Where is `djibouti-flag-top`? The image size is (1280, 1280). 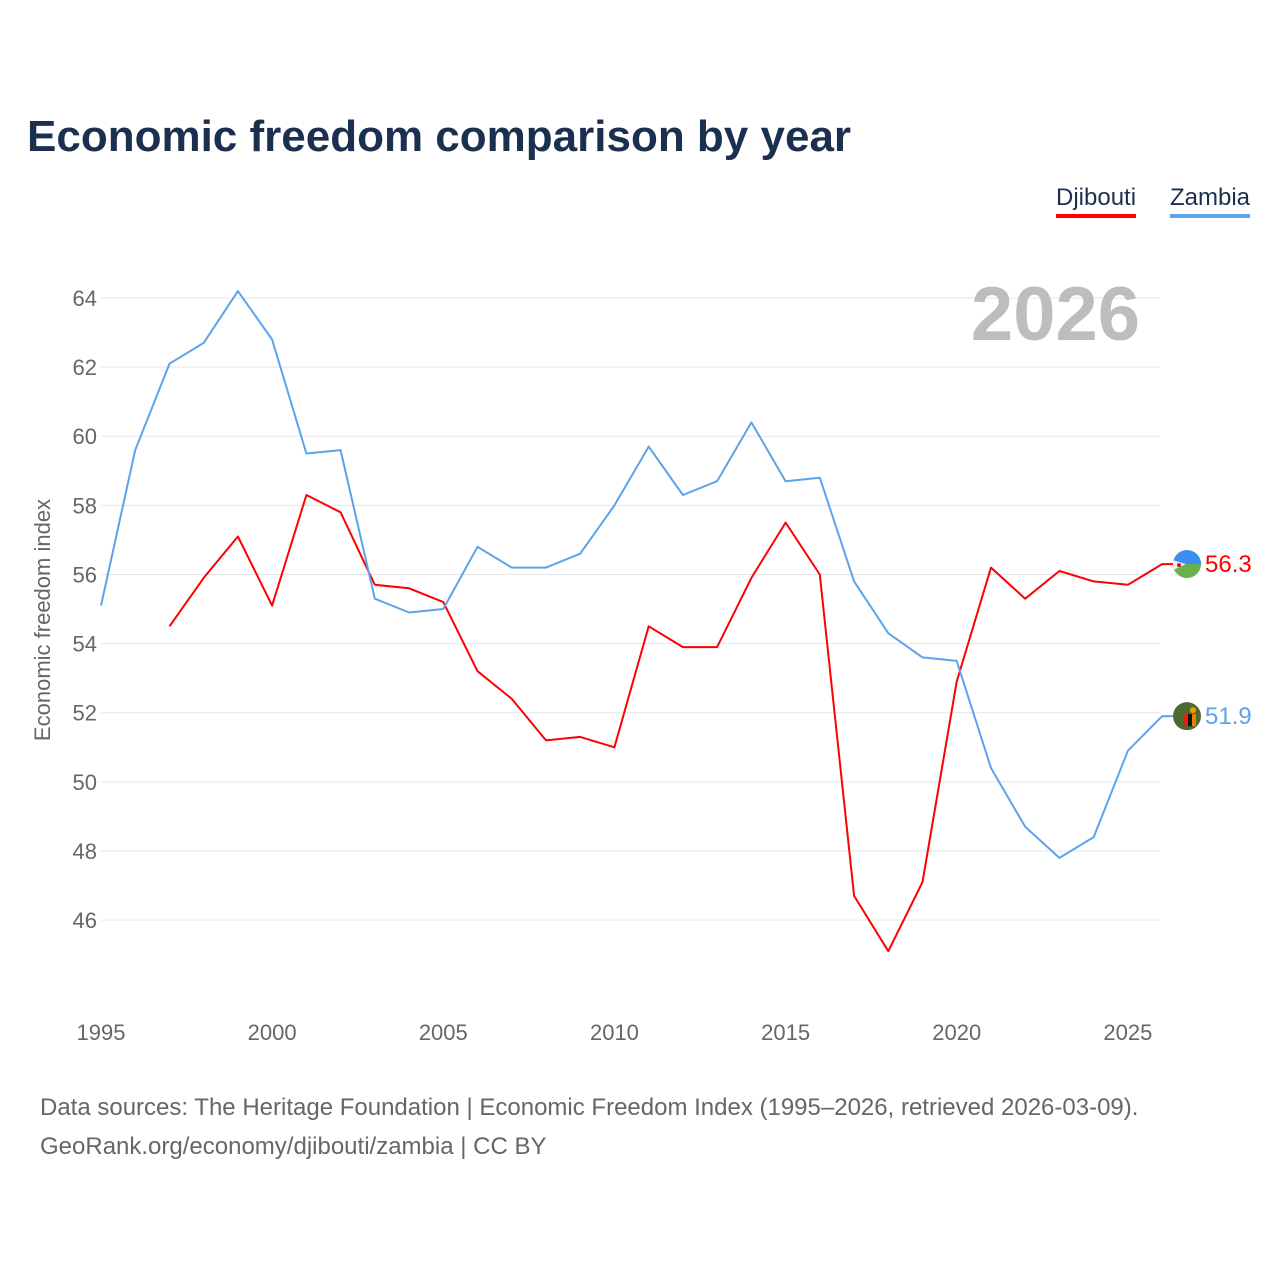
djibouti-flag-top is located at coordinates (1187, 557).